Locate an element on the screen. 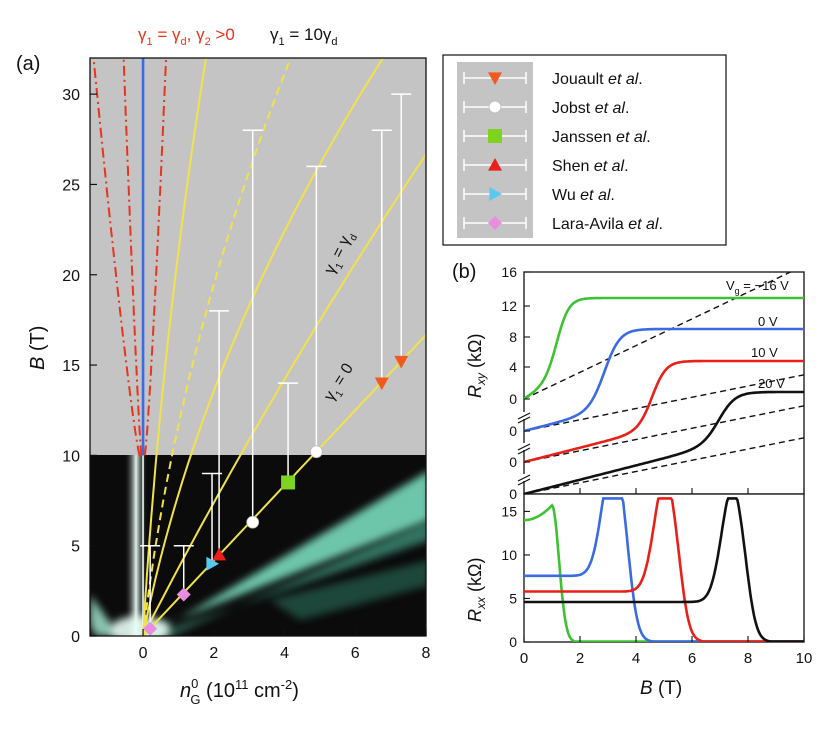  b-x-tick-label: 6 is located at coordinates (692, 658).